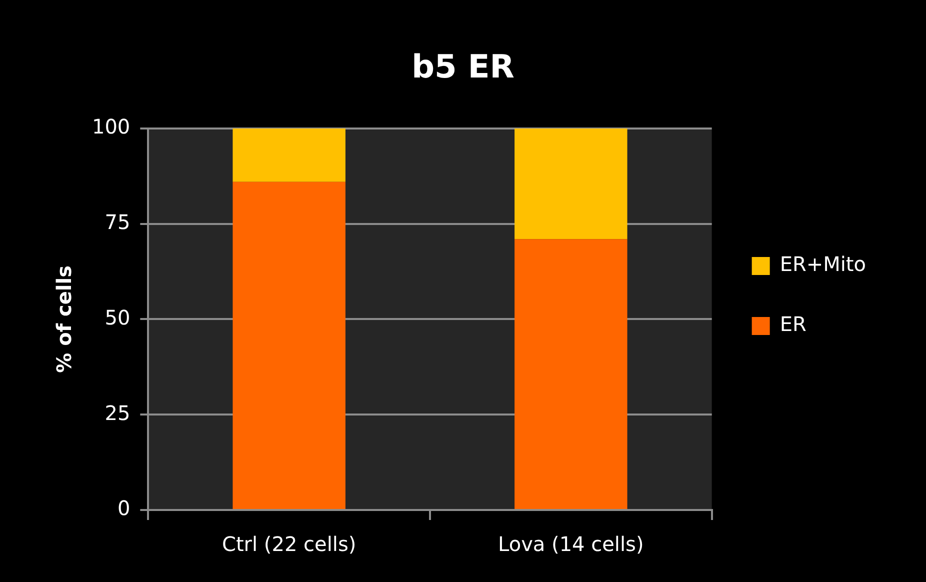 This screenshot has width=926, height=582. I want to click on y-tick-label: 0, so click(123, 508).